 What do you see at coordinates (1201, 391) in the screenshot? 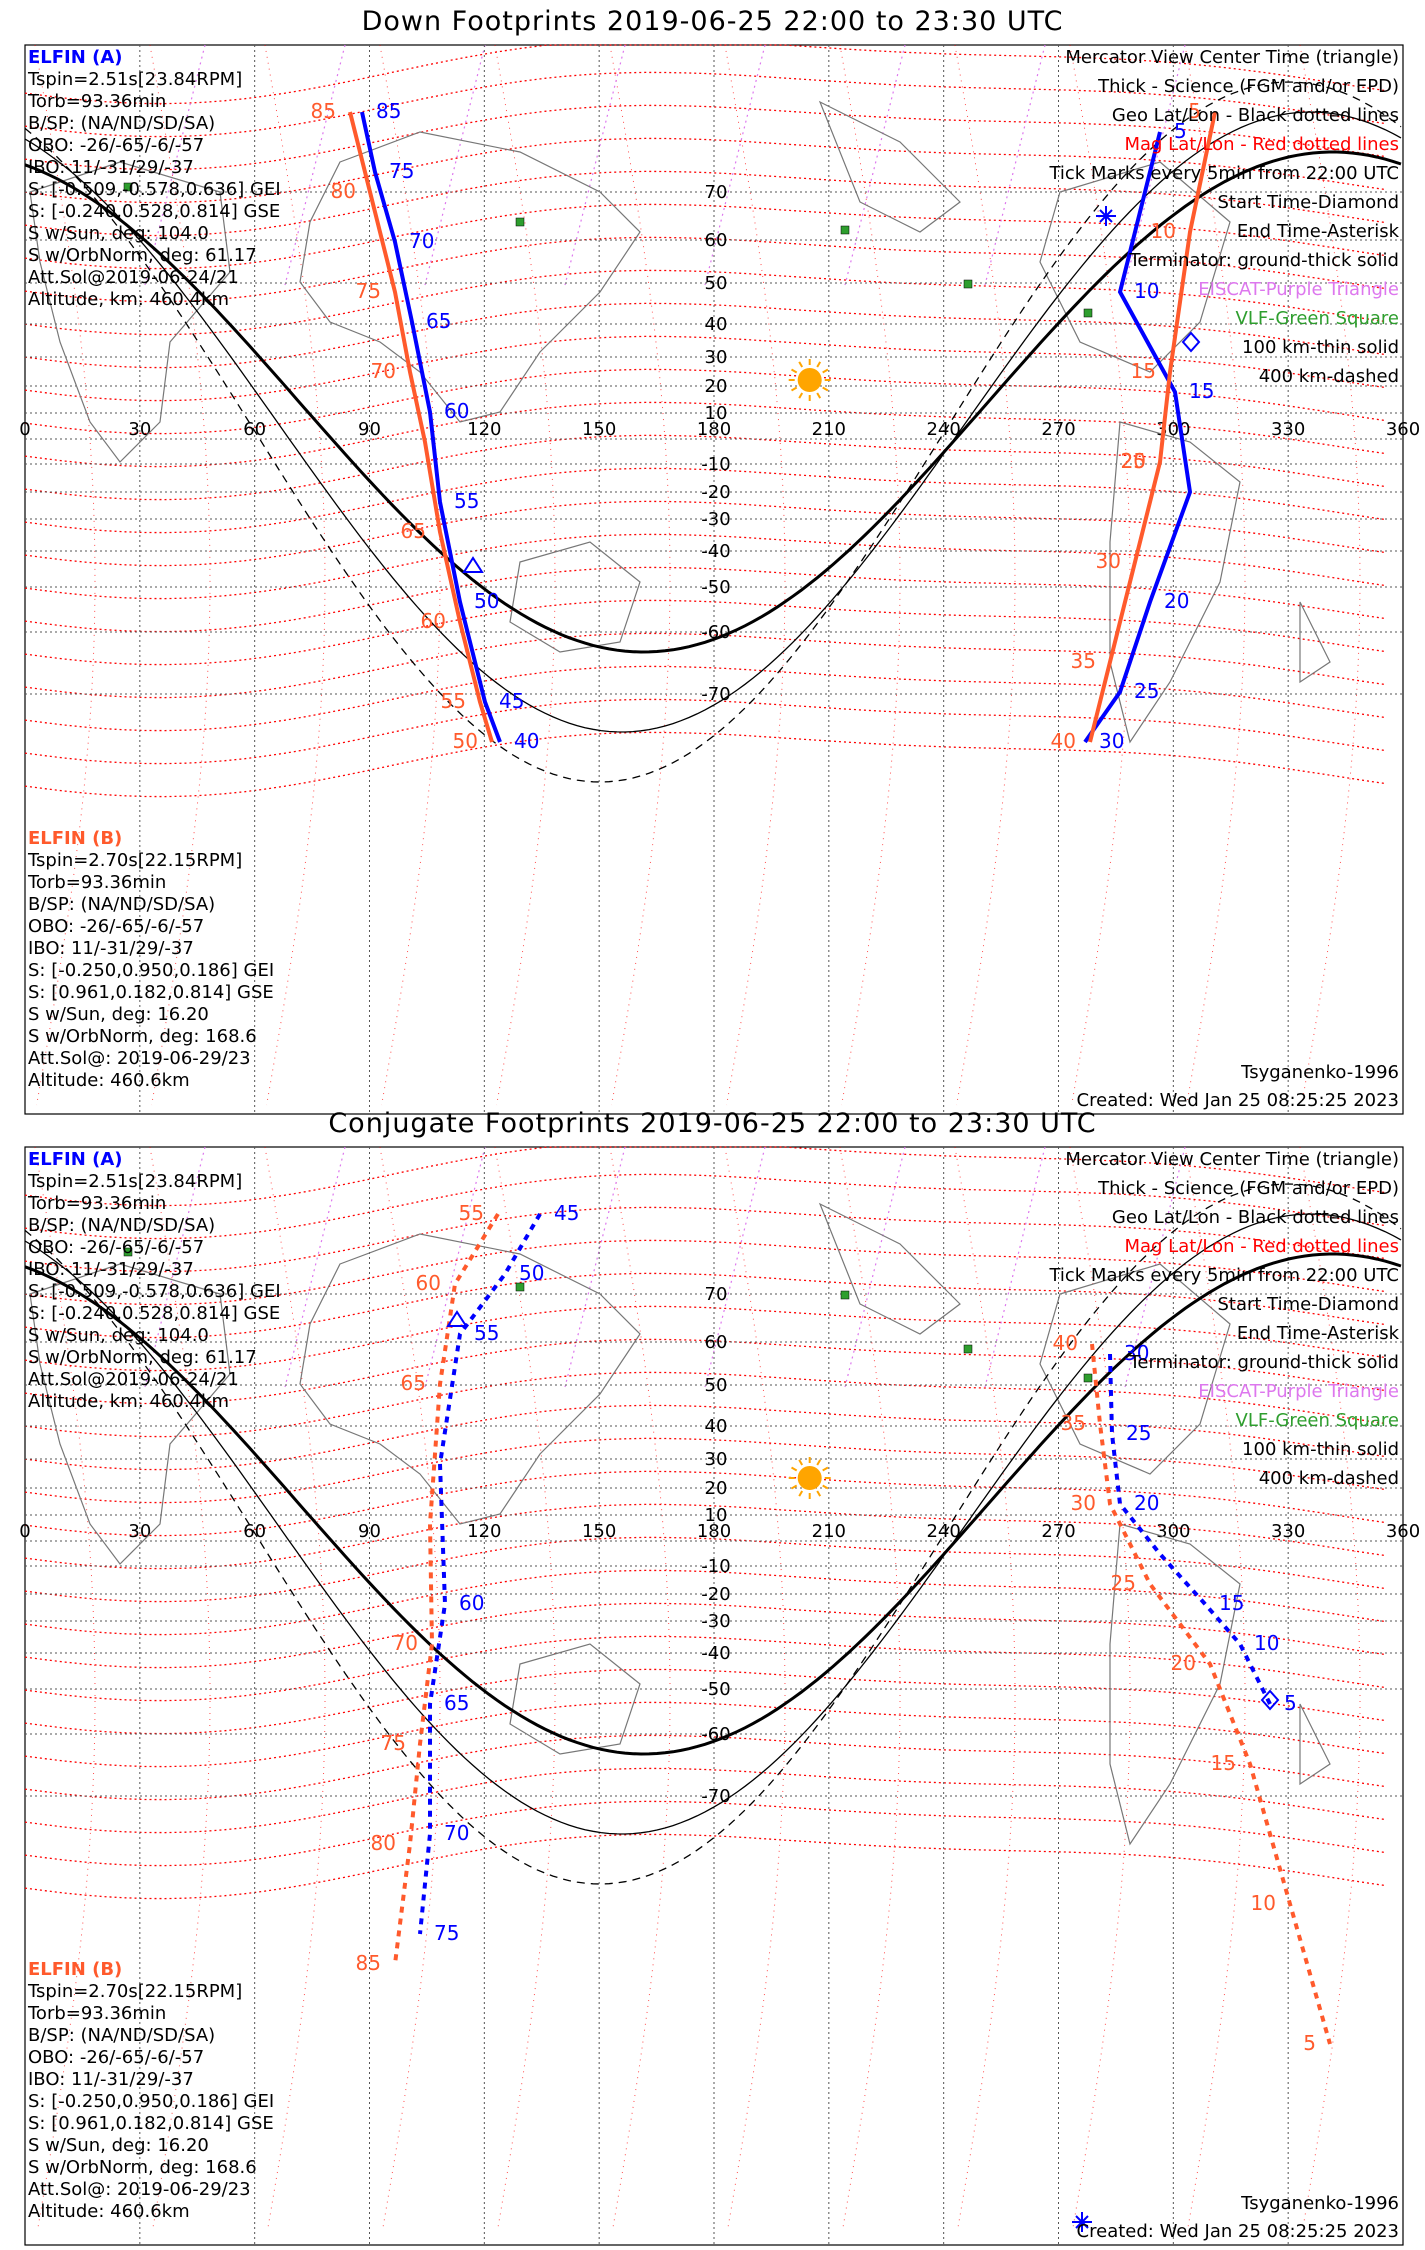
I see `elfin-a-track-east-tick-label: 15` at bounding box center [1201, 391].